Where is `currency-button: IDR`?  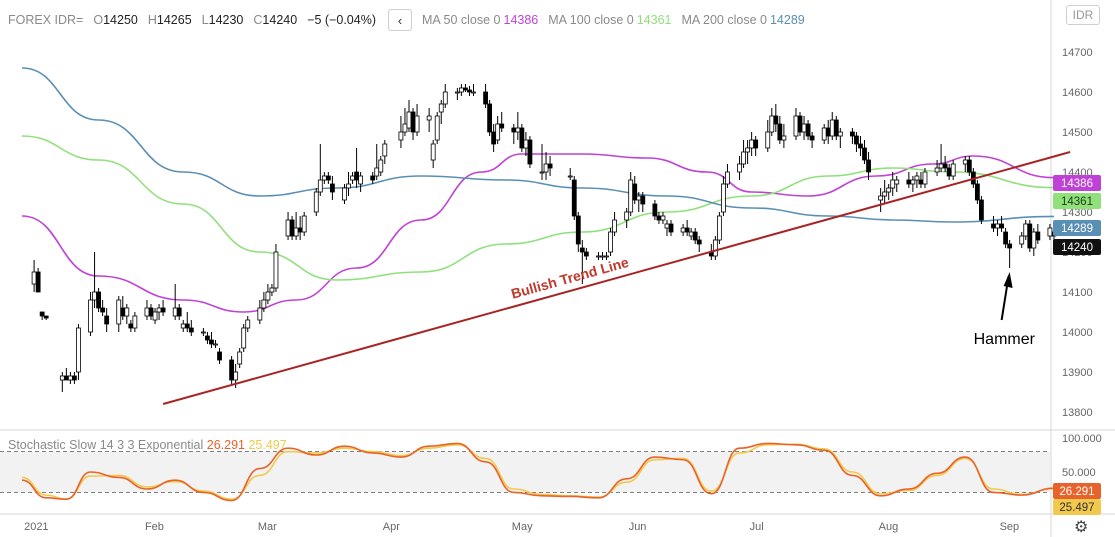
currency-button: IDR is located at coordinates (1083, 15).